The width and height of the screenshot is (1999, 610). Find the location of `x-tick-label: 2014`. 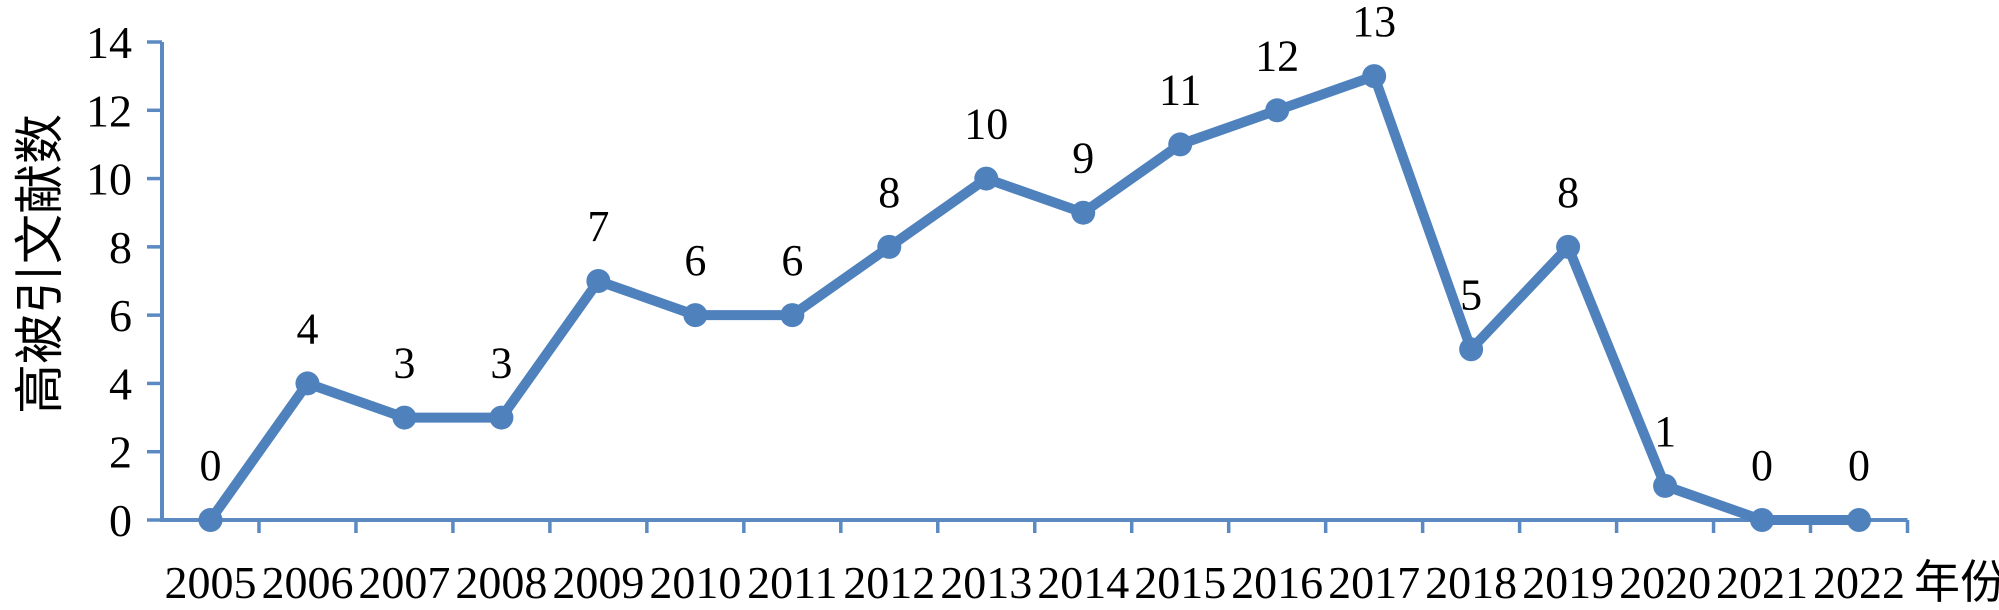

x-tick-label: 2014 is located at coordinates (1083, 582).